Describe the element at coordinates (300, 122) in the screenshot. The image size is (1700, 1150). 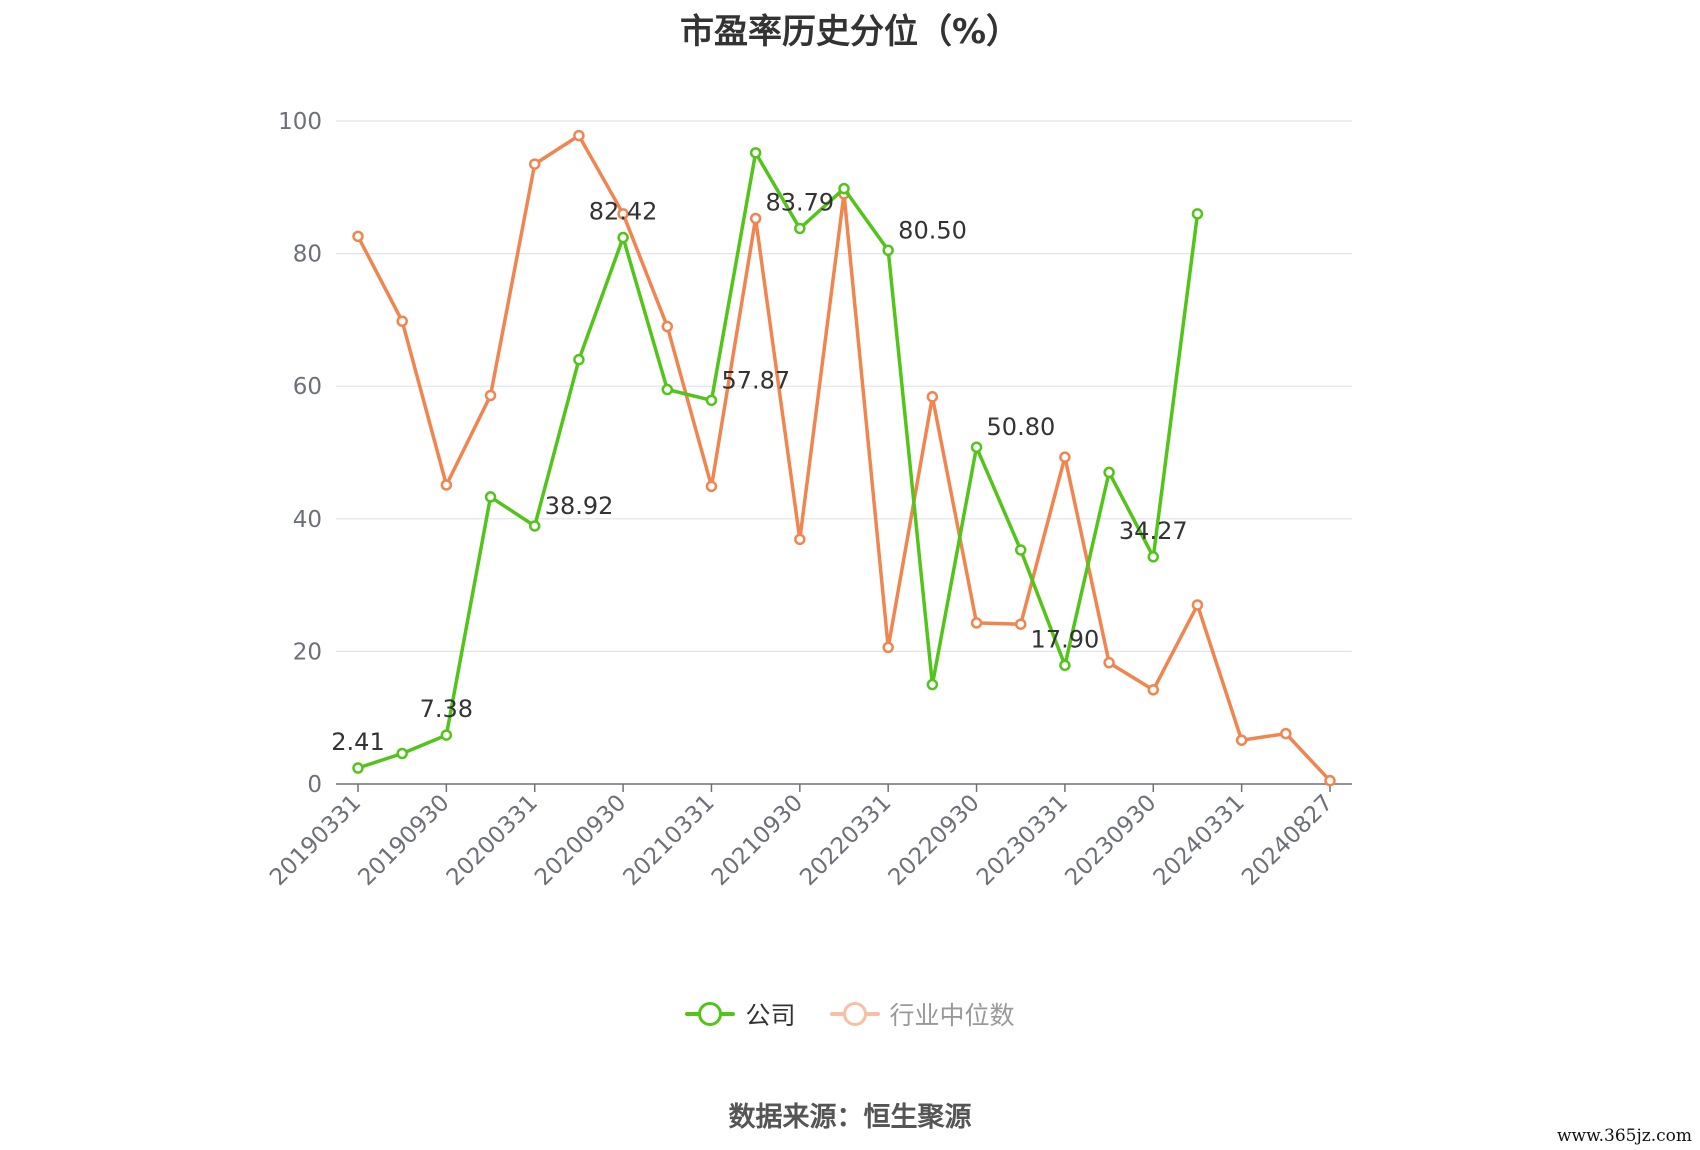
I see `y-tick-label-100: 100` at that location.